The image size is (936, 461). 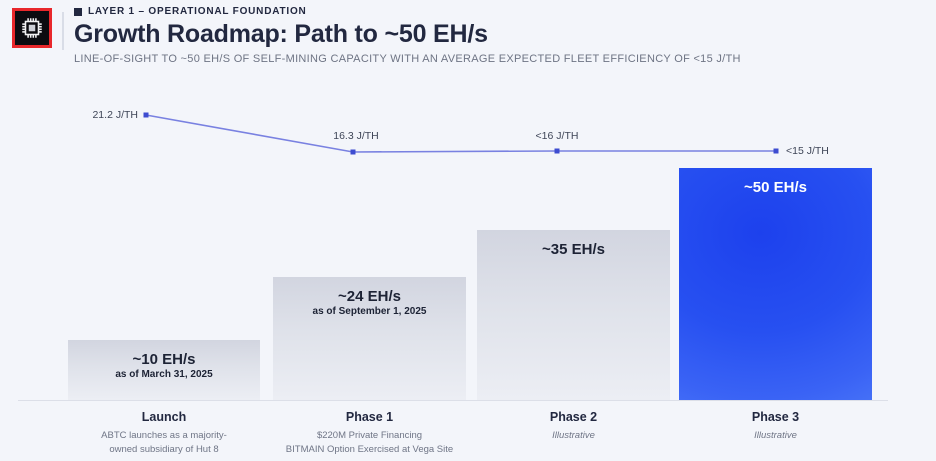 I want to click on efficiency-label: <16 J/TH, so click(x=557, y=136).